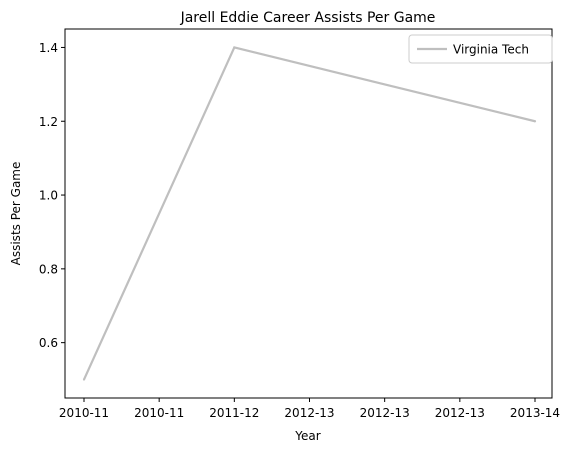 The image size is (573, 453). I want to click on y-tick-label: 1.4, so click(48, 48).